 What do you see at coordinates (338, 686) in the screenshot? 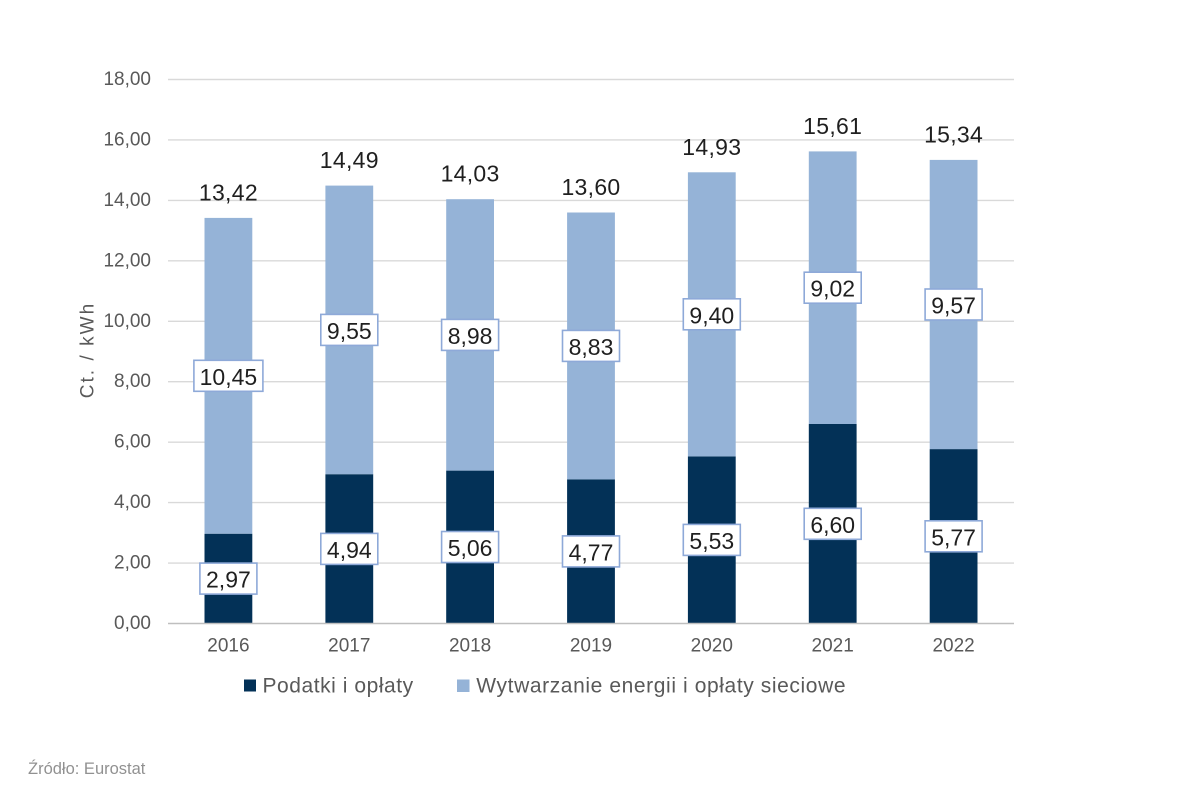
I see `svg-text: Podatki i opłaty` at bounding box center [338, 686].